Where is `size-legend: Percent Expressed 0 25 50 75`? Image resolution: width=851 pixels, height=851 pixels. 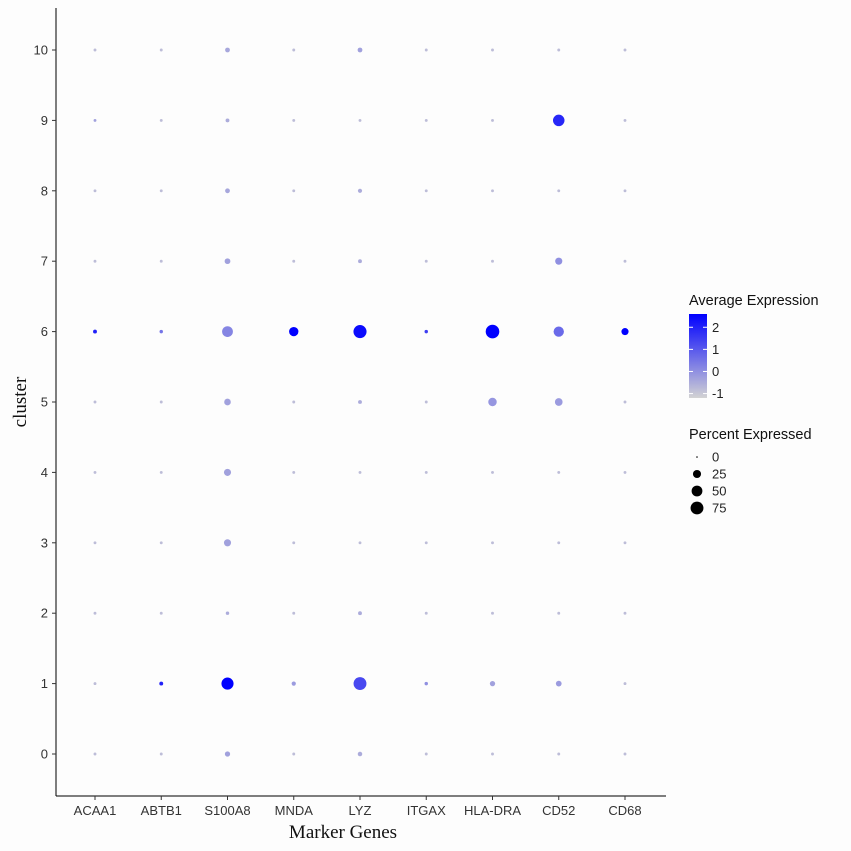
size-legend: Percent Expressed 0 25 50 75 is located at coordinates (750, 471).